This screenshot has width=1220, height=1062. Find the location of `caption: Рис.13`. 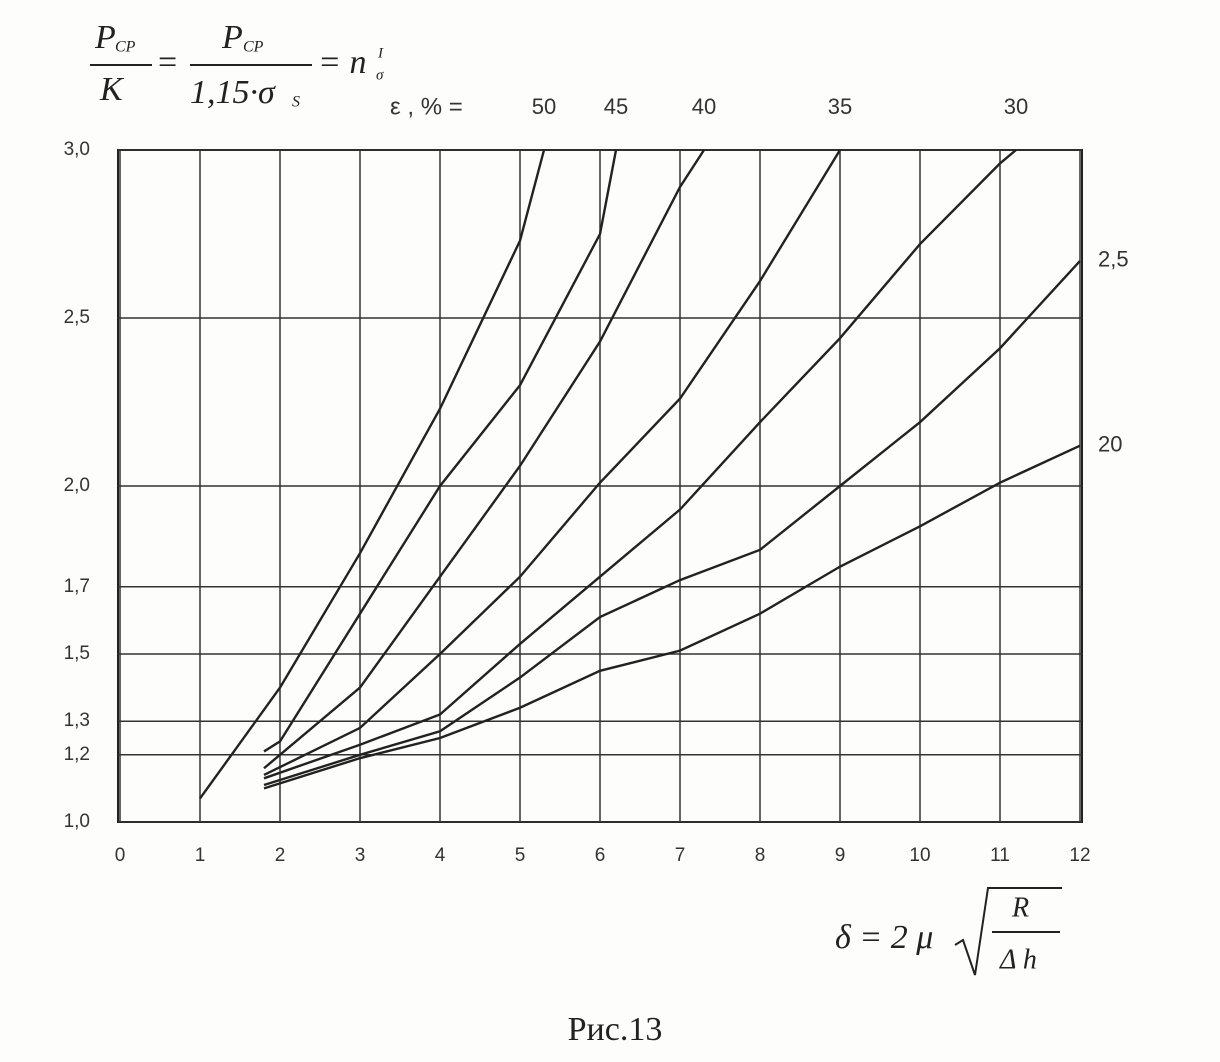

caption: Рис.13 is located at coordinates (615, 1029).